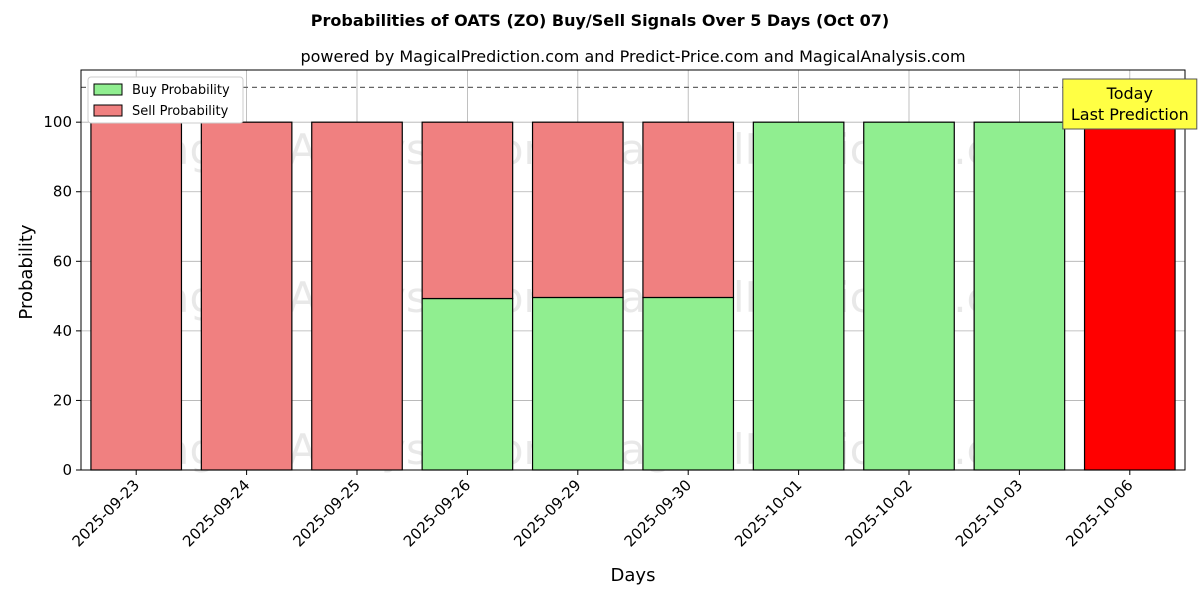  Describe the element at coordinates (1099, 513) in the screenshot. I see `x-tick-label: 2025-10-06` at that location.